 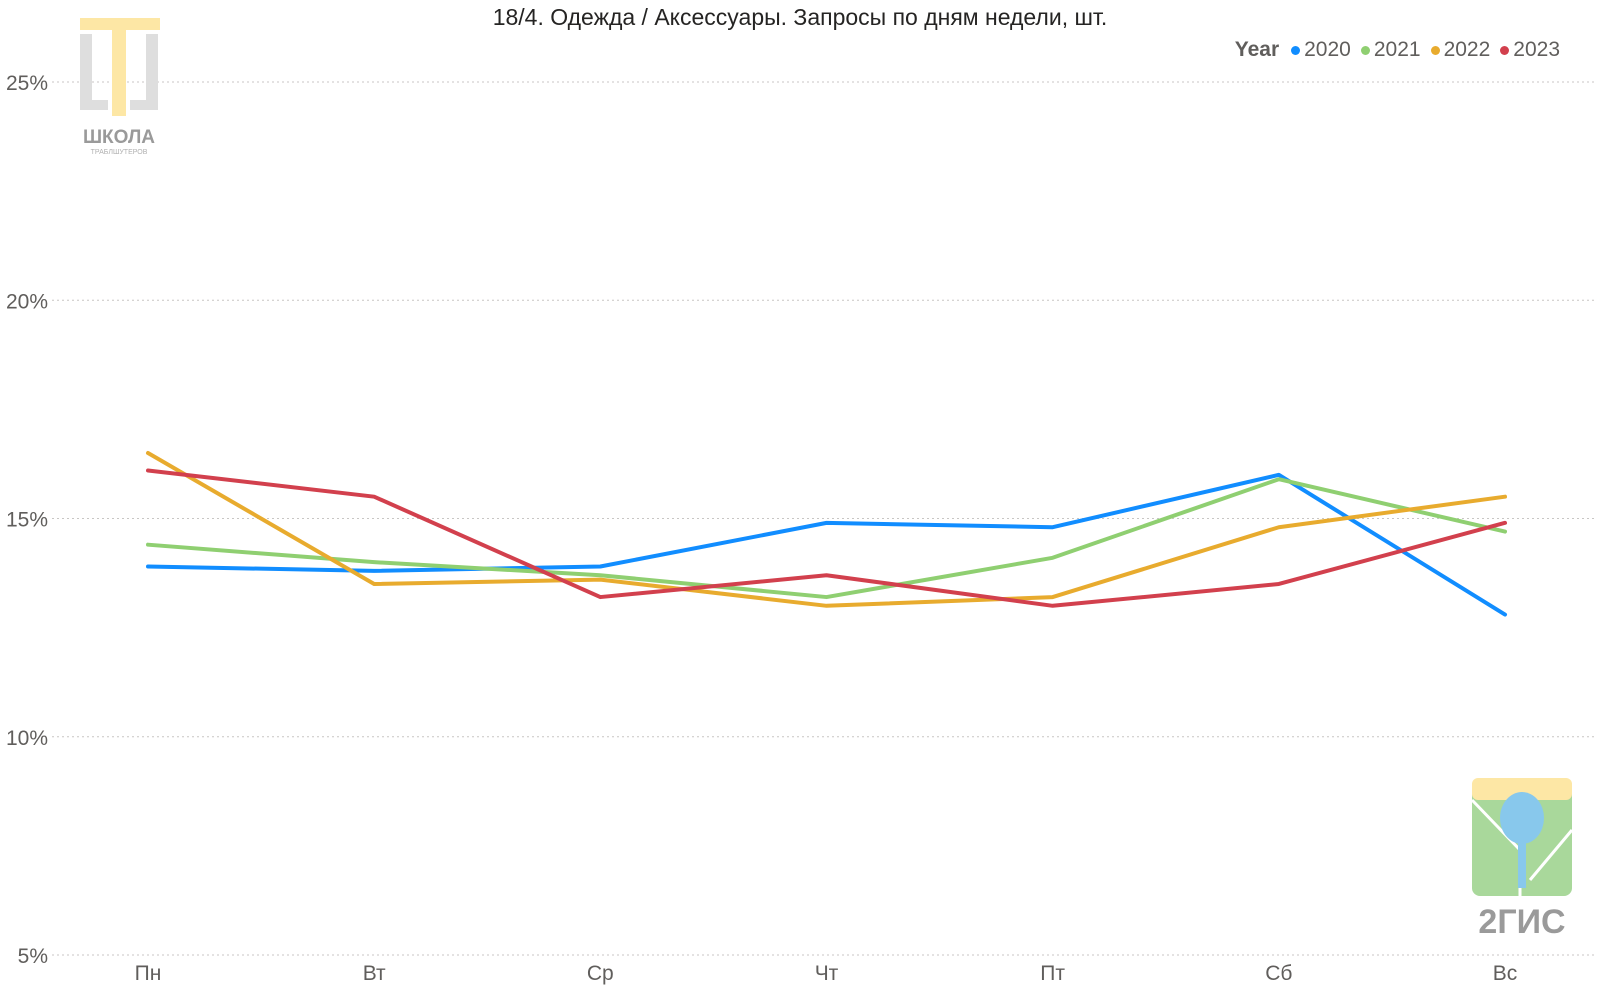 What do you see at coordinates (27, 83) in the screenshot?
I see `y-tick-label: 25%` at bounding box center [27, 83].